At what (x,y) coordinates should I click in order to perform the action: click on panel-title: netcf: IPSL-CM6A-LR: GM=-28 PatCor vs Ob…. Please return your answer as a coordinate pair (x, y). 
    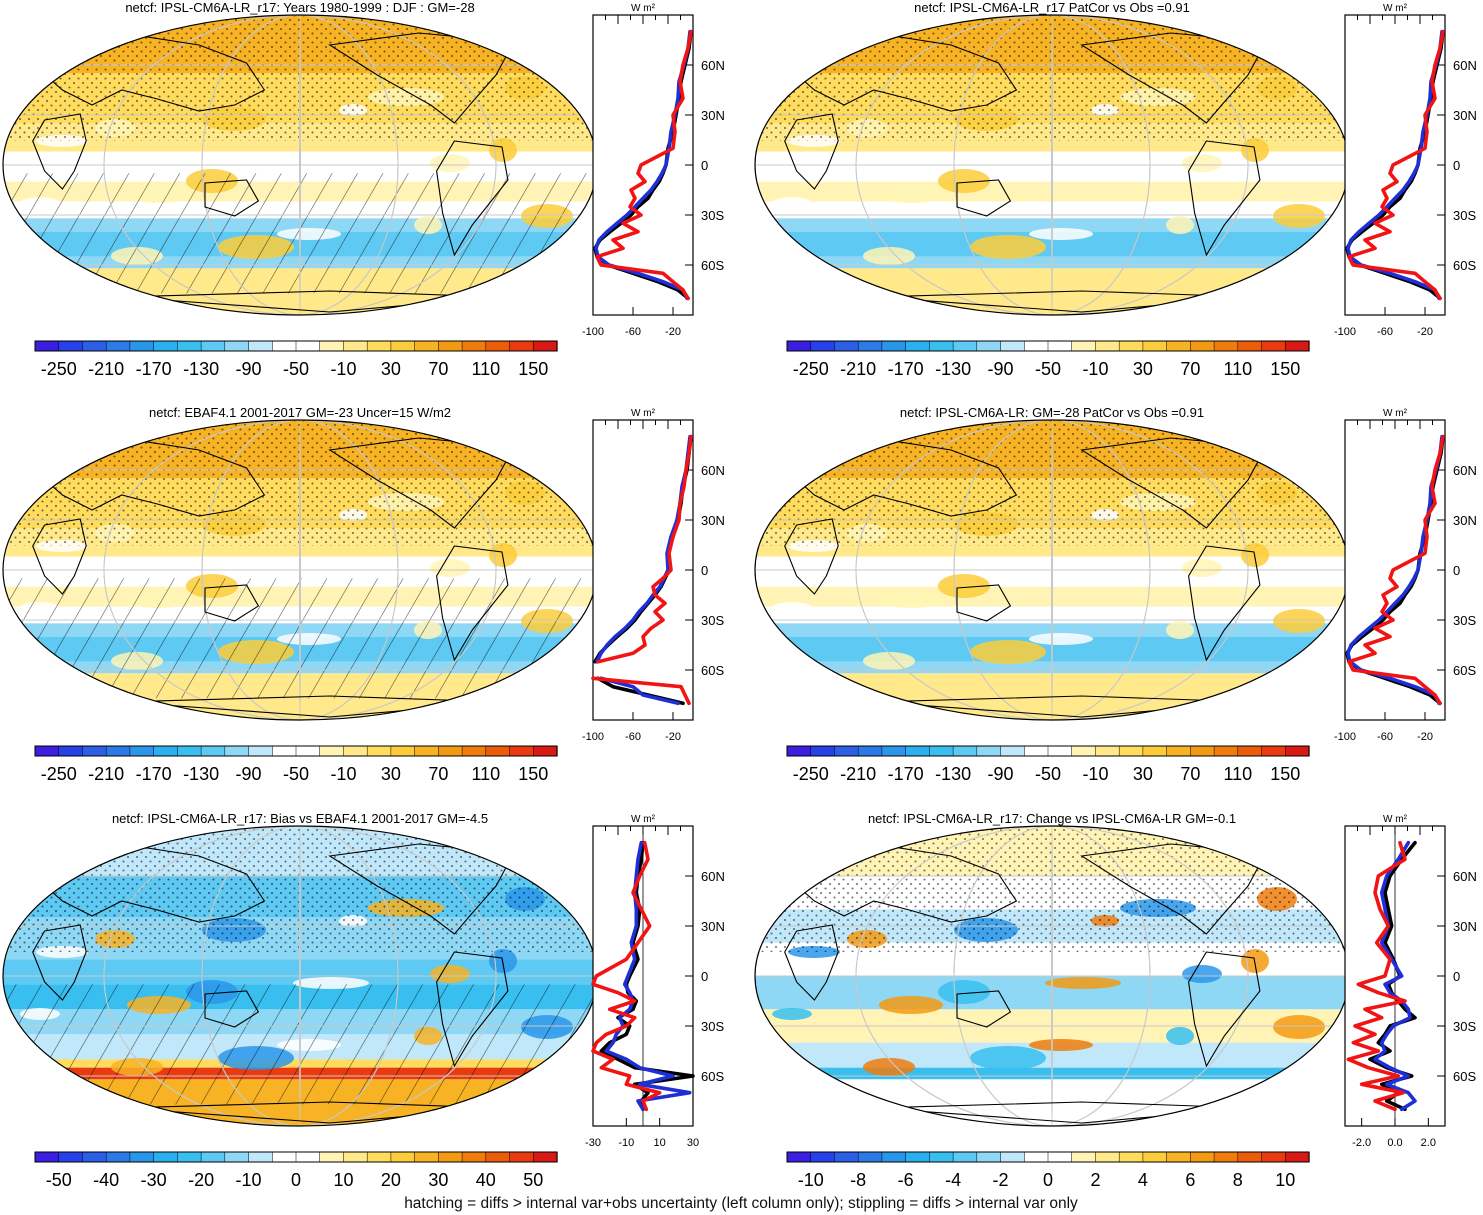
    Looking at the image, I should click on (1052, 412).